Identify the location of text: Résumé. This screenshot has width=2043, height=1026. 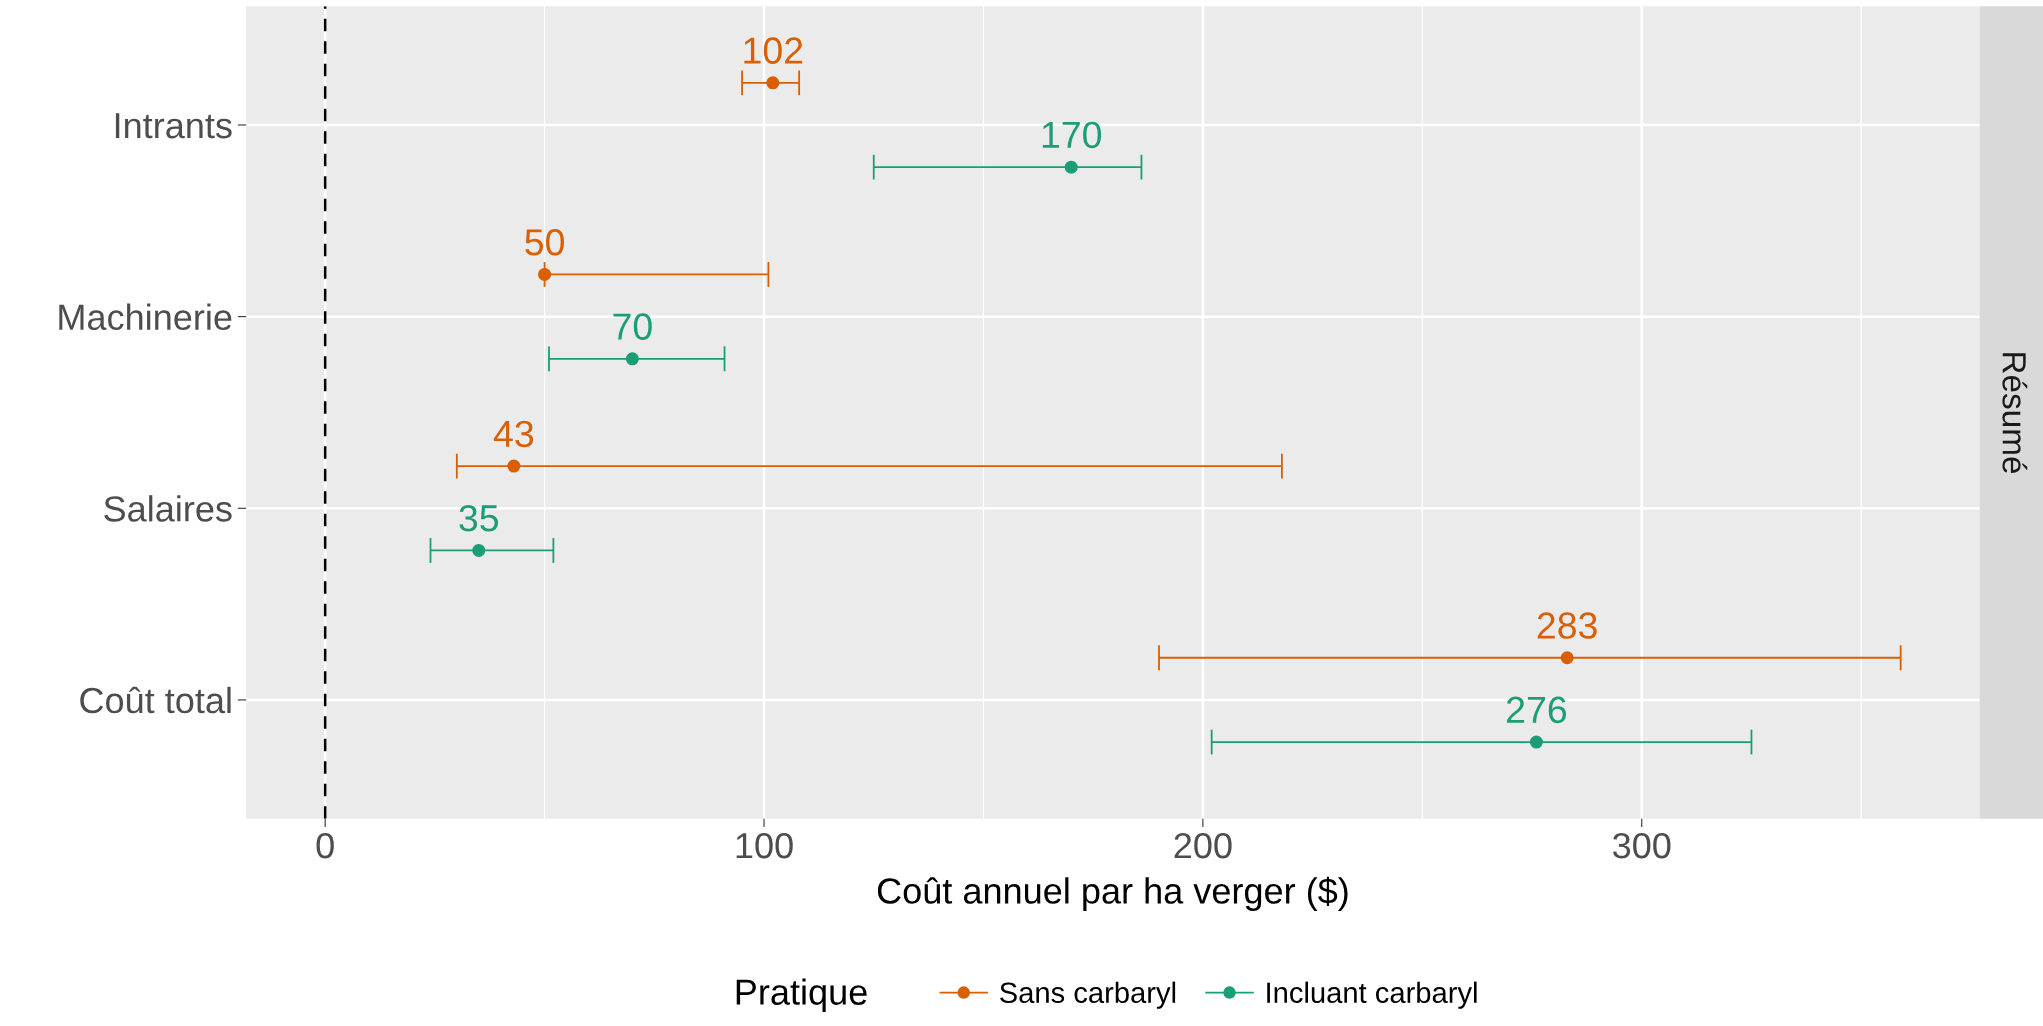
(2015, 413).